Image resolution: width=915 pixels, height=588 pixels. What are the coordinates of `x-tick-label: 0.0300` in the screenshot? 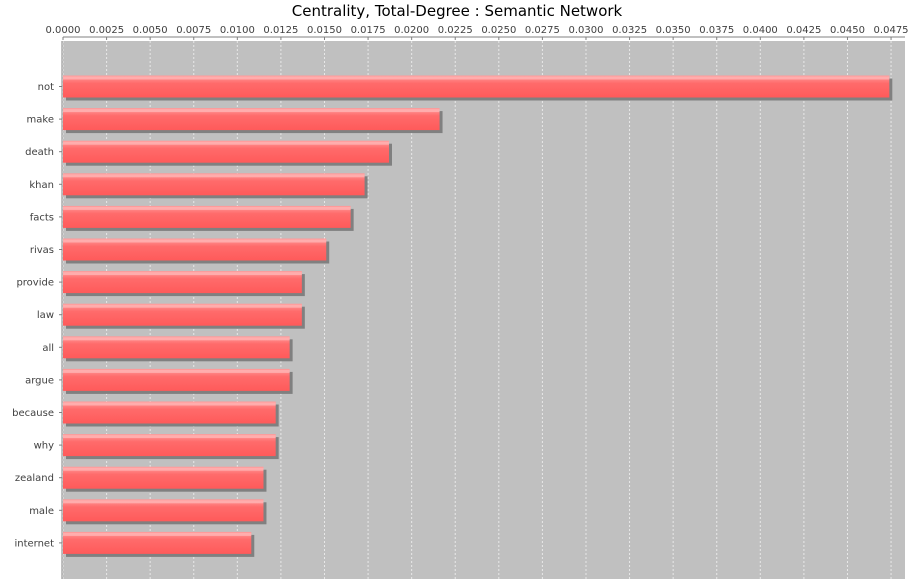 It's located at (585, 30).